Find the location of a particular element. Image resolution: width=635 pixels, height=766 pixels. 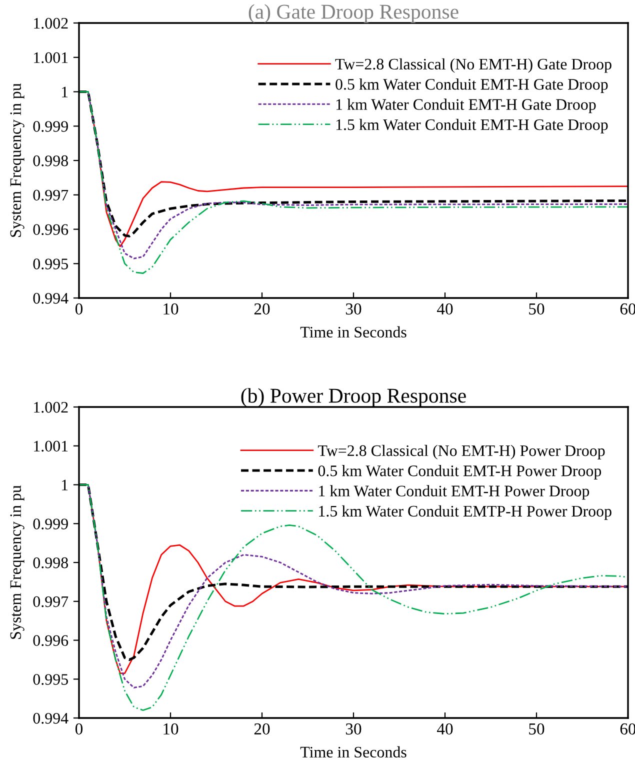

legend-label: 1 km Water Conduit EMT-H Power Droop is located at coordinates (454, 492).